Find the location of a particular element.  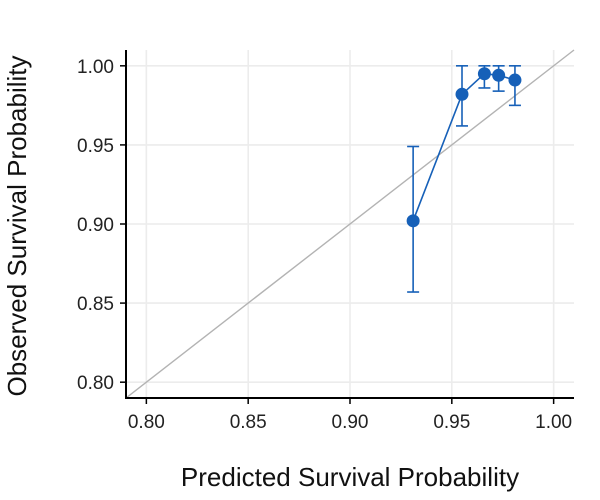

x-tick-label: 0.90 is located at coordinates (350, 422).